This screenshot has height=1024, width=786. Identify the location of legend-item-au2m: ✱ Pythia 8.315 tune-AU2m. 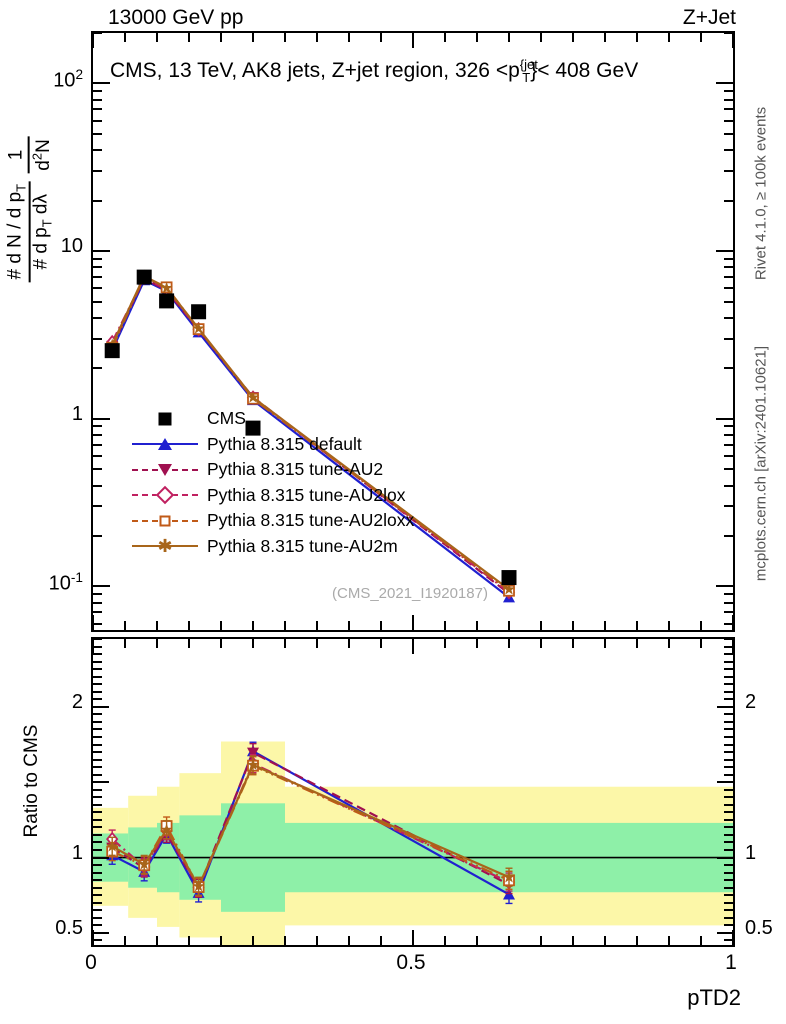
(273, 547).